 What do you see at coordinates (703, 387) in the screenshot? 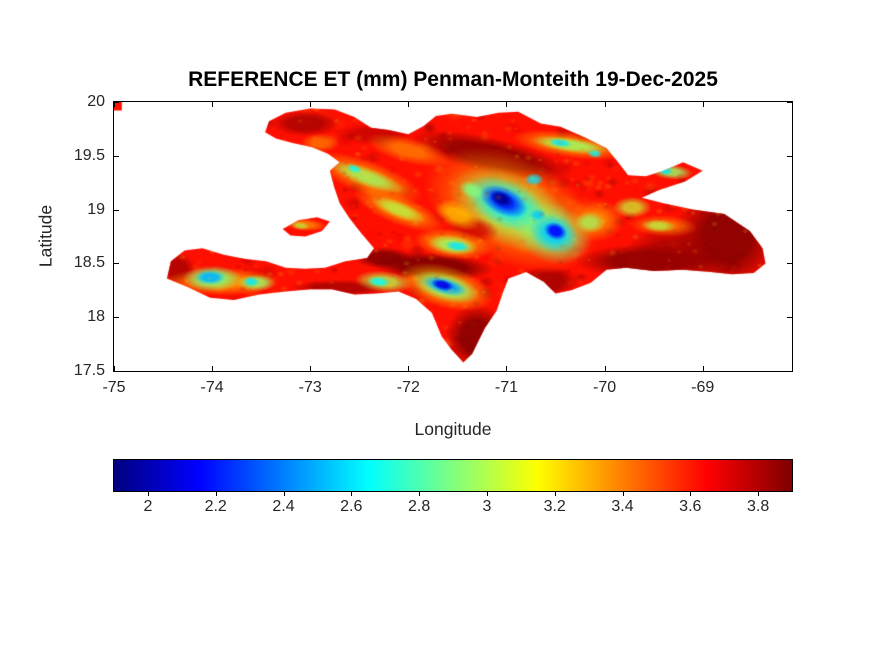
I see `x-tick-label: -69` at bounding box center [703, 387].